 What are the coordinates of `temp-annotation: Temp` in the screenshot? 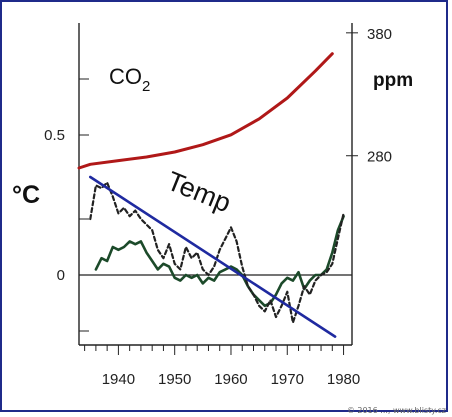 It's located at (199, 192).